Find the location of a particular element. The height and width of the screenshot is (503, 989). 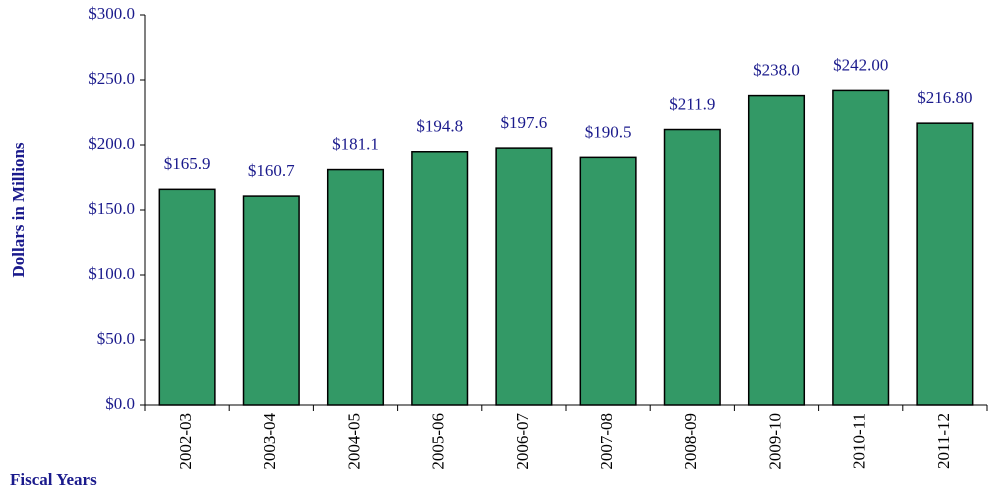

value-label: $242.00 is located at coordinates (860, 64).